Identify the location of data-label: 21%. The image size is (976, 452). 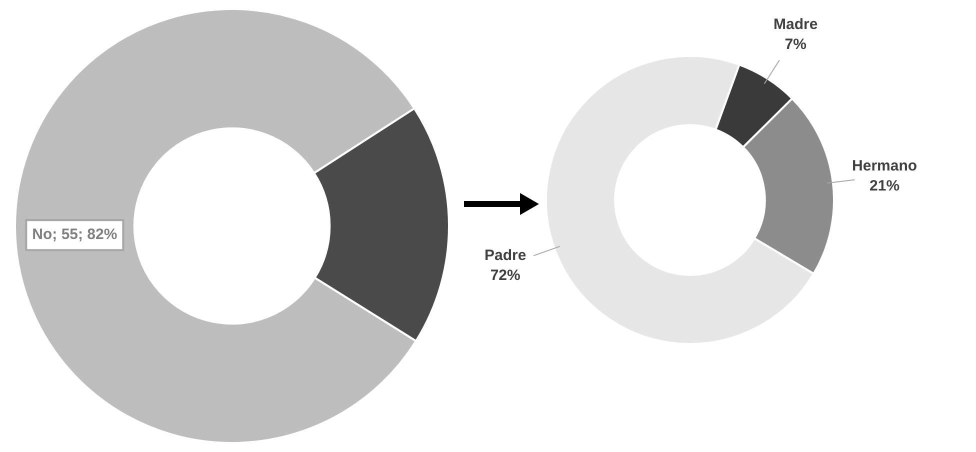
(885, 185).